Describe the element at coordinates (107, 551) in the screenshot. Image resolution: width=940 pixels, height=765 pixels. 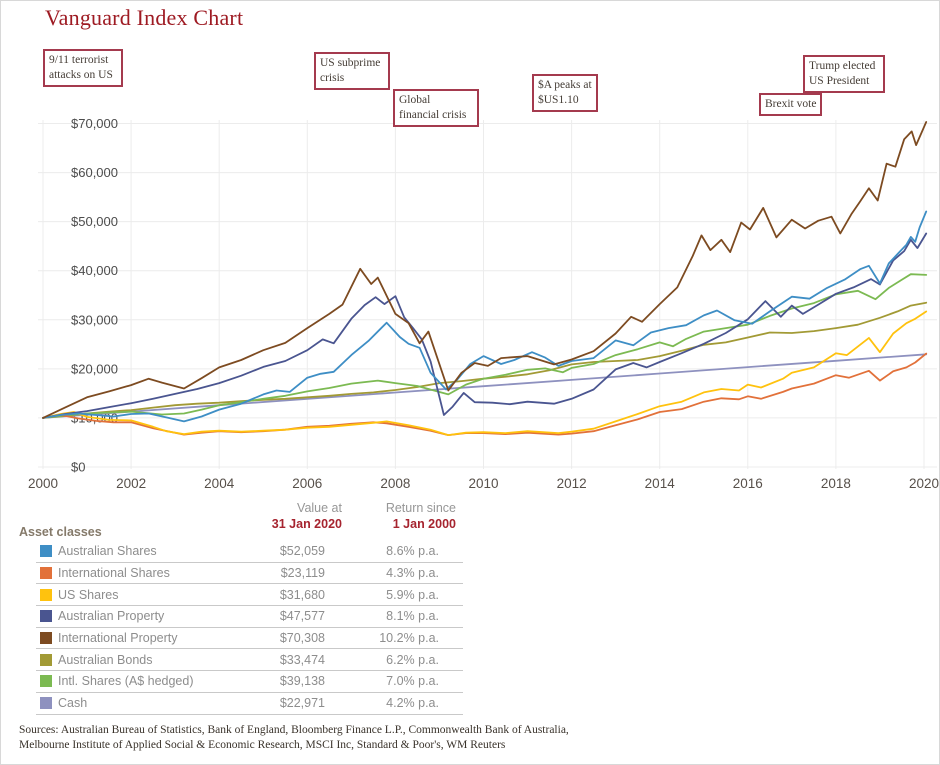
I see `asset-name: Australian Shares` at that location.